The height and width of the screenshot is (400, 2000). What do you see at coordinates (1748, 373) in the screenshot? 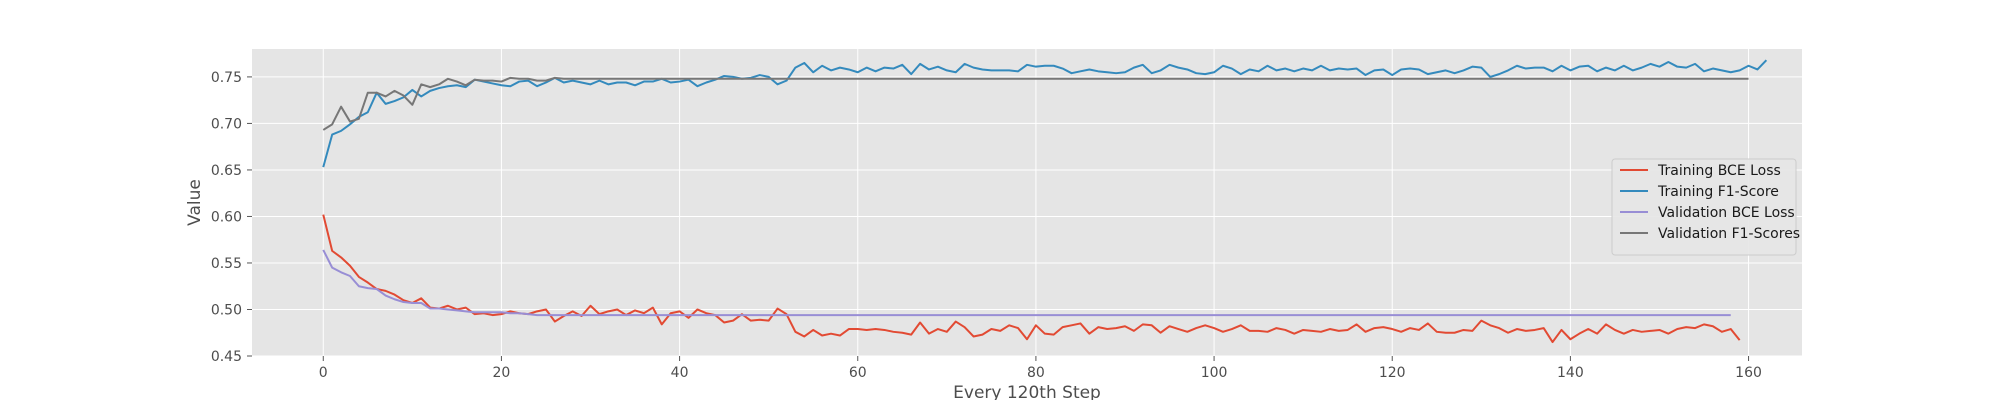
I see `x-tick-label: 160` at bounding box center [1748, 373].